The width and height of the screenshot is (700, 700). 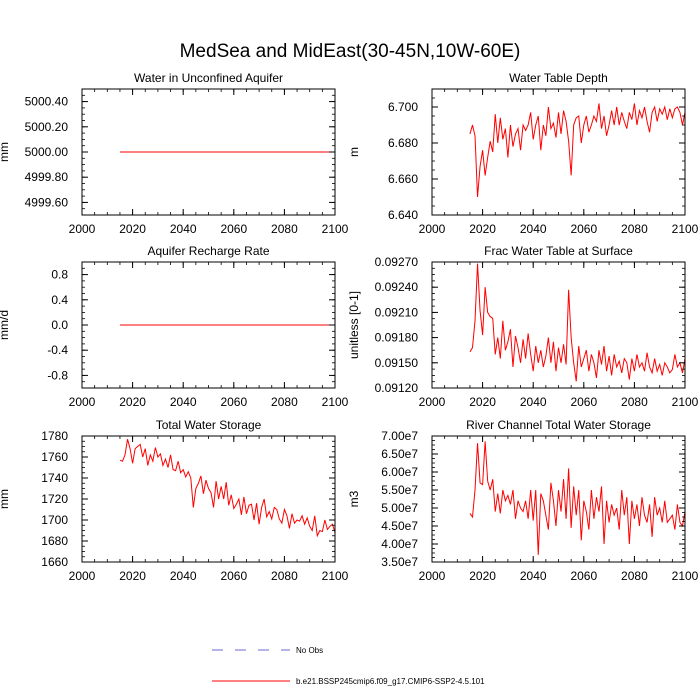 I want to click on y-tick-label: 5.00e7, so click(x=399, y=508).